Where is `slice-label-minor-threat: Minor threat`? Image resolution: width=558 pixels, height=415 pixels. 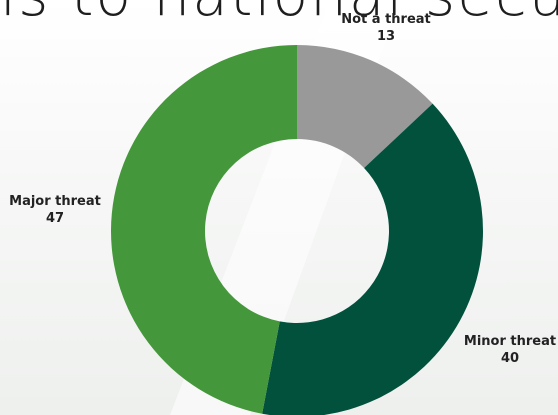
slice-label-minor-threat: Minor threat is located at coordinates (510, 341).